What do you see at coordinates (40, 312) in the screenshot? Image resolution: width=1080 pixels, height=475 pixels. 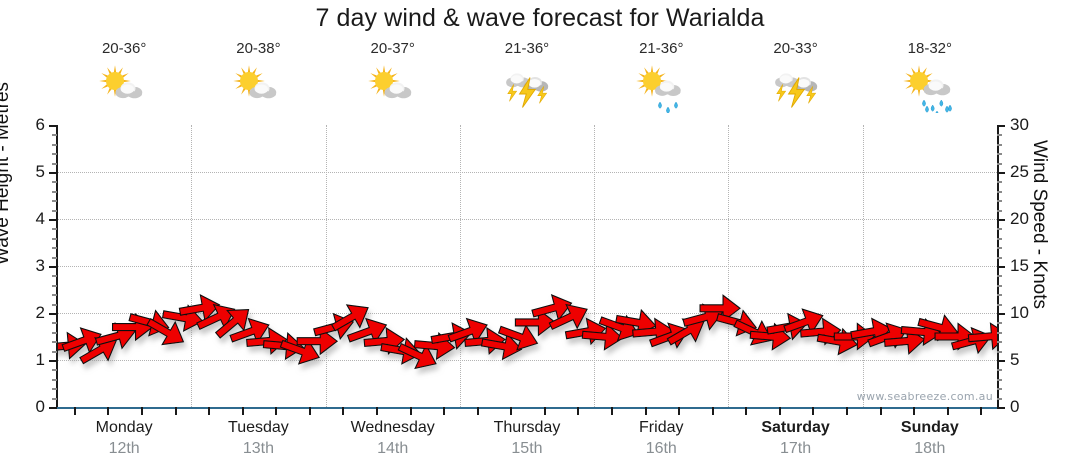 I see `left-tick-label: 2` at bounding box center [40, 312].